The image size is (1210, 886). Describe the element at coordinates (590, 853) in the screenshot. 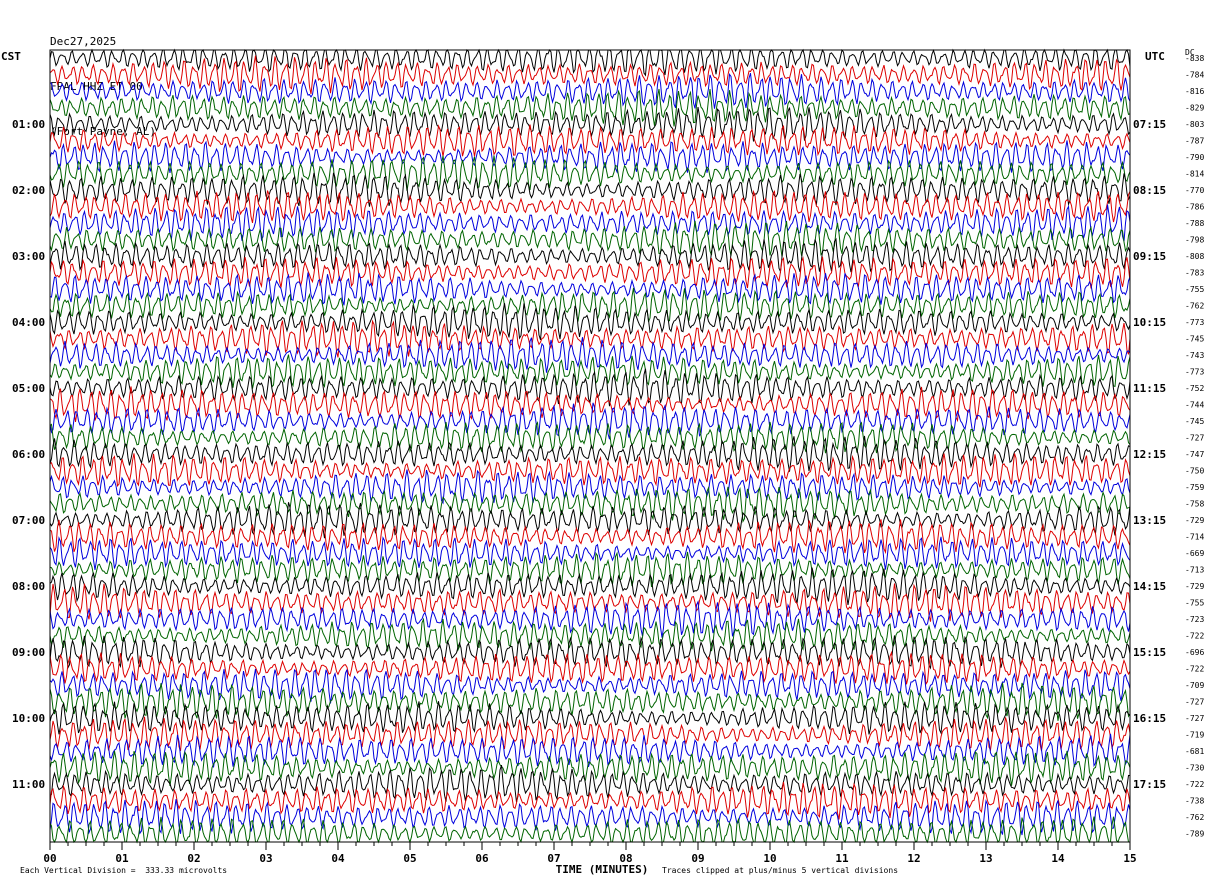

I see `x-axis-ticks: 00 01 02 03 04 05 06 07 08 09 10 11 12 13 14 15` at that location.